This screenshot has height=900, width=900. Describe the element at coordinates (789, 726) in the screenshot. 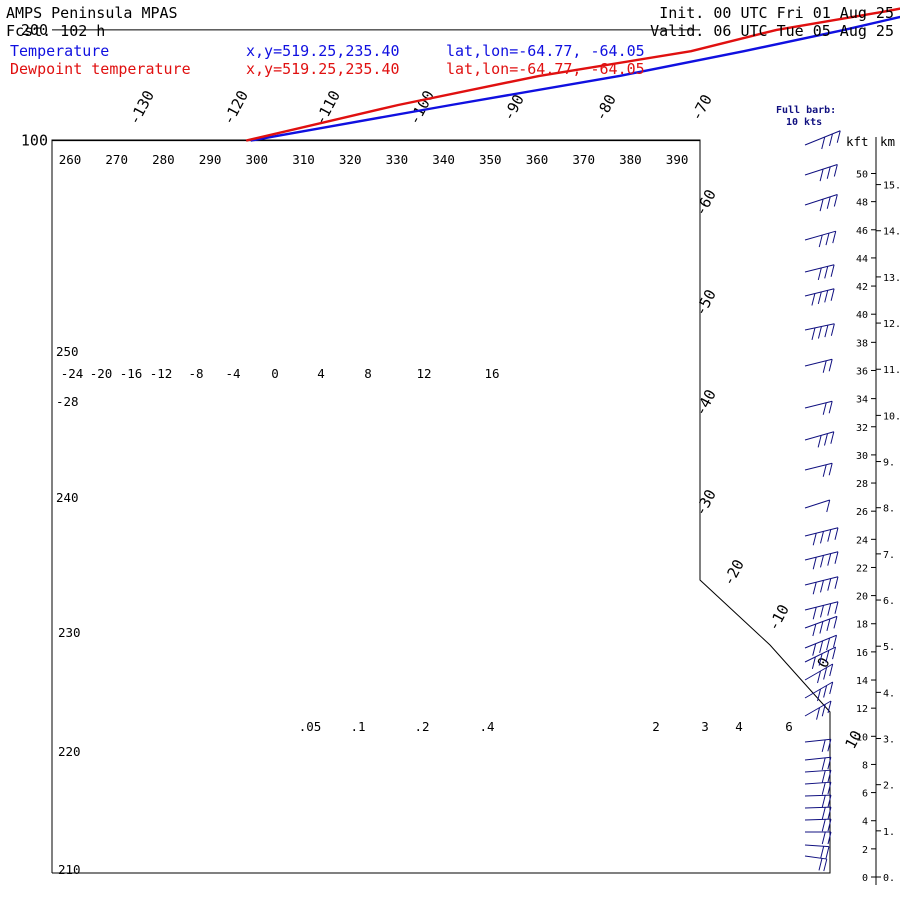

I see `mixing-ratio-label: 6` at that location.